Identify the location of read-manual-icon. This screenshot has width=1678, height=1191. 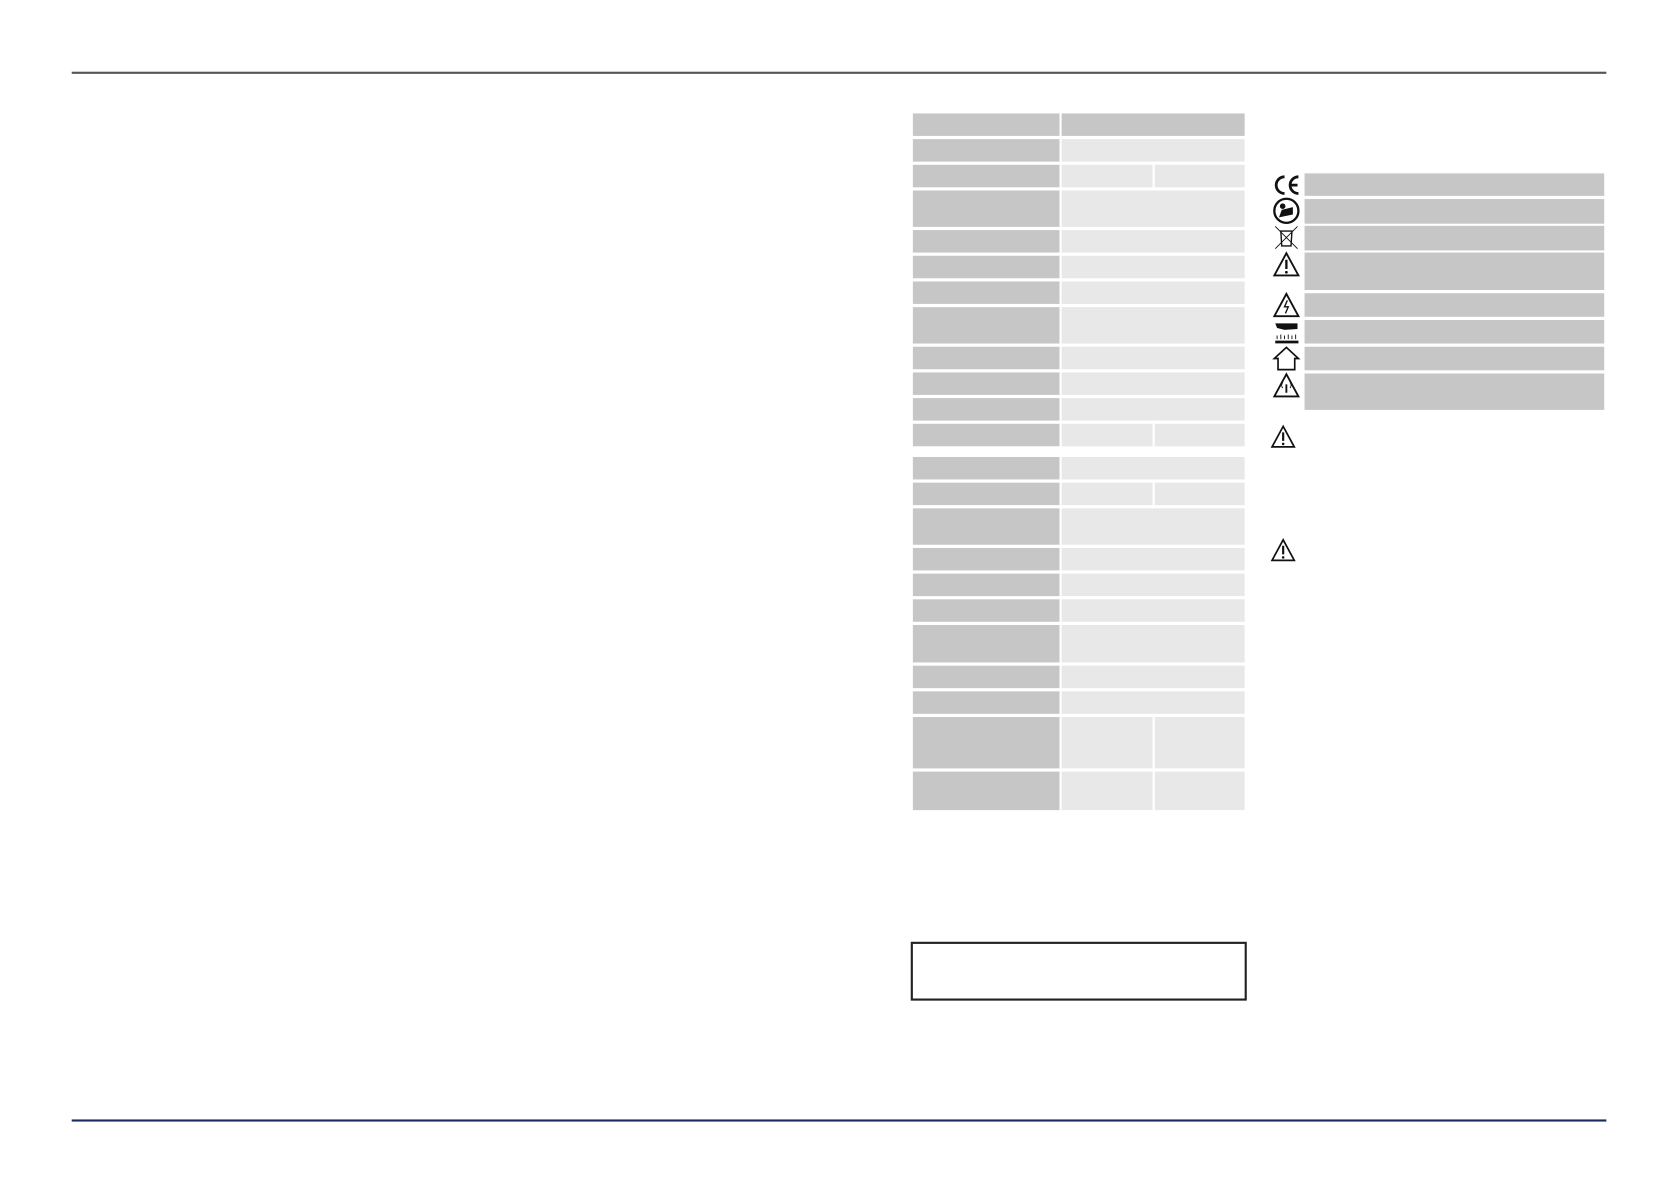
(1286, 211).